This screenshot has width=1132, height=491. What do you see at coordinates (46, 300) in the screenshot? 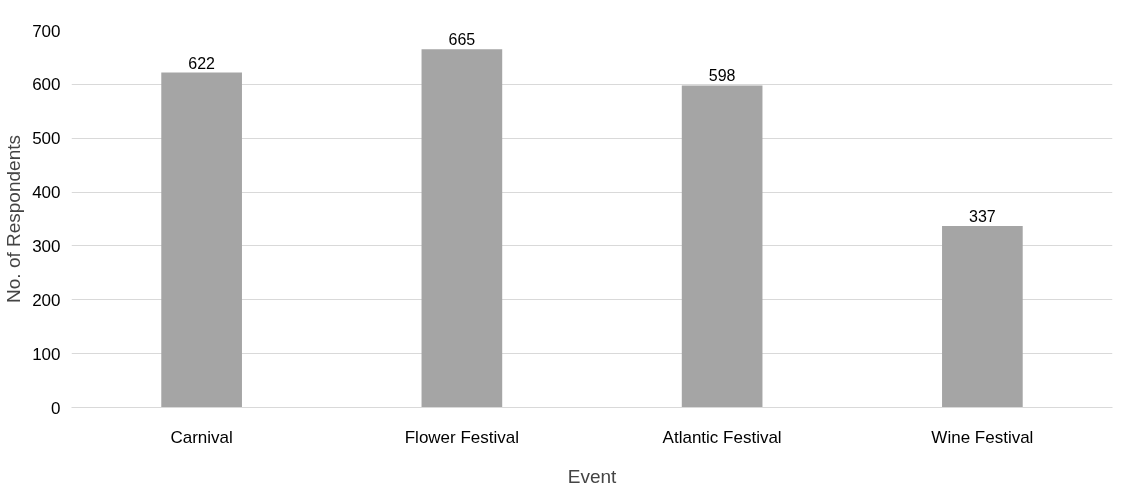
I see `y-tick-label: 200` at bounding box center [46, 300].